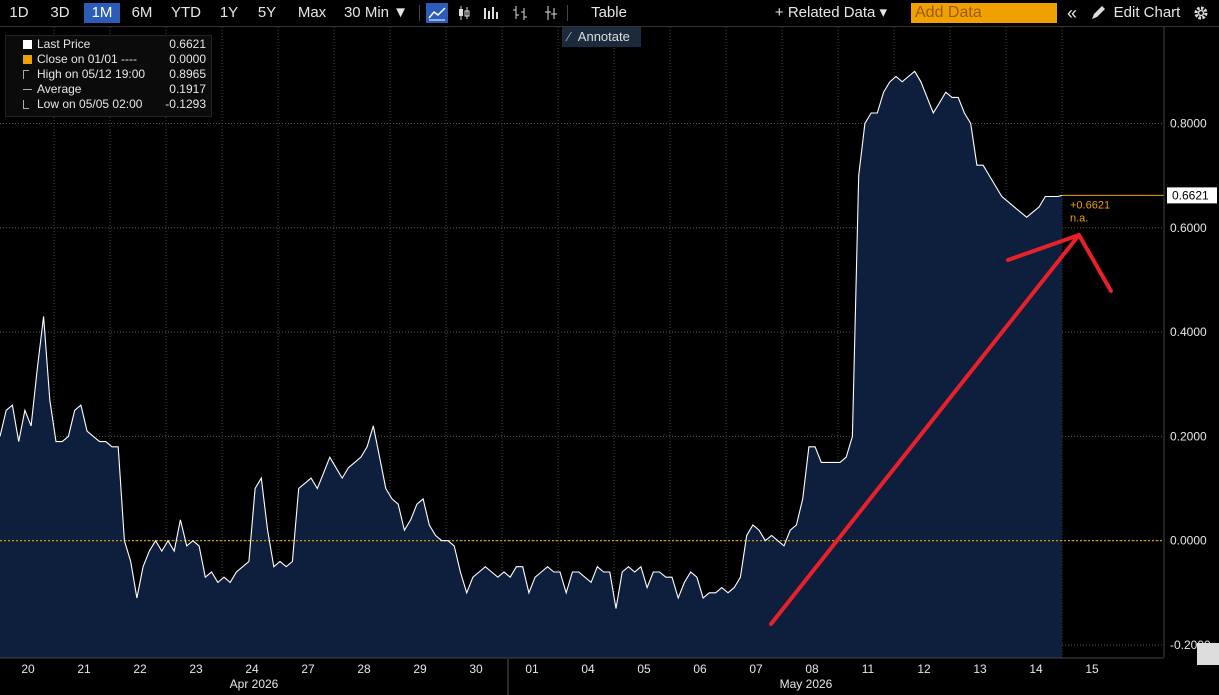 The width and height of the screenshot is (1219, 695). What do you see at coordinates (1201, 13) in the screenshot?
I see `gear-icon` at bounding box center [1201, 13].